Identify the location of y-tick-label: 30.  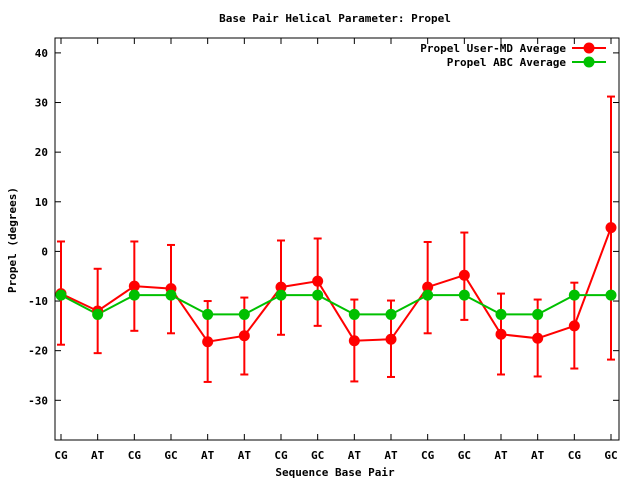
(41, 103).